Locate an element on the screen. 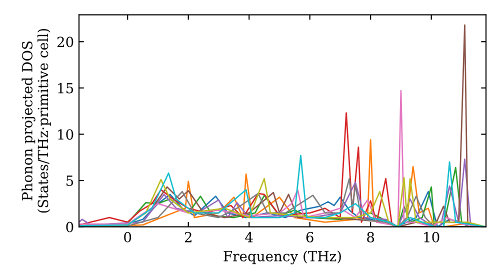 The height and width of the screenshot is (280, 500). y-axis-title: Phonon projected DOS (States/THz·primitive cell) is located at coordinates (36, 120).